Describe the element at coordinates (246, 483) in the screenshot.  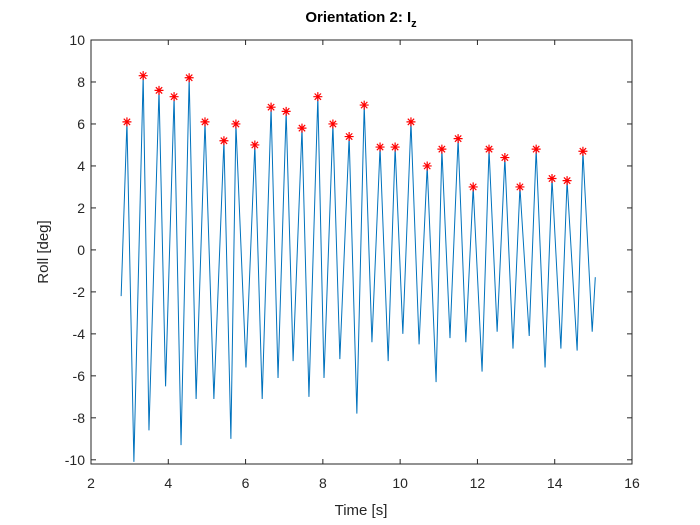
I see `x-tick-label: 6` at that location.